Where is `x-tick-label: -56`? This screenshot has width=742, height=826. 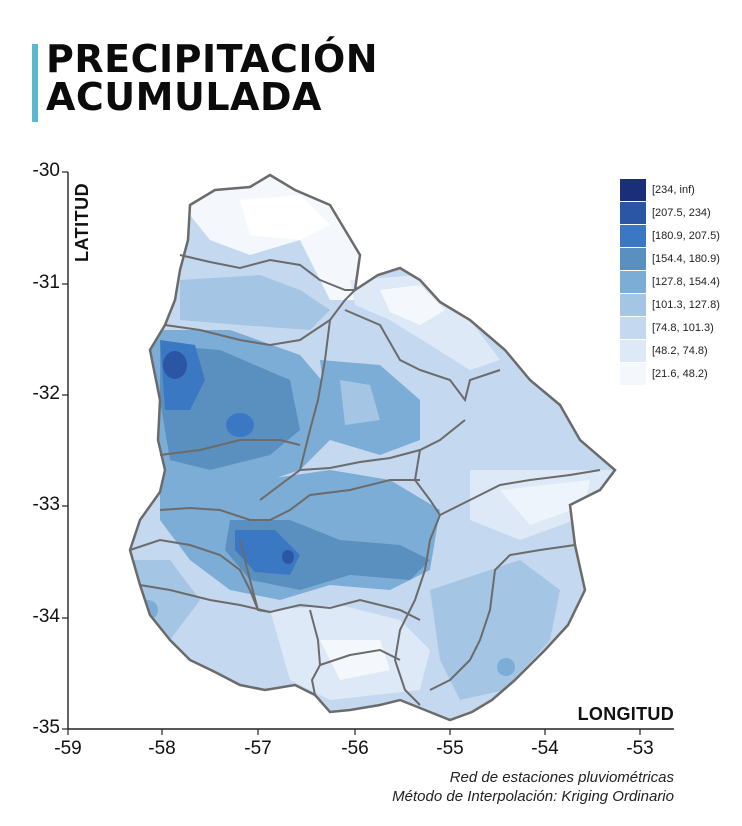 x-tick-label: -56 is located at coordinates (355, 748).